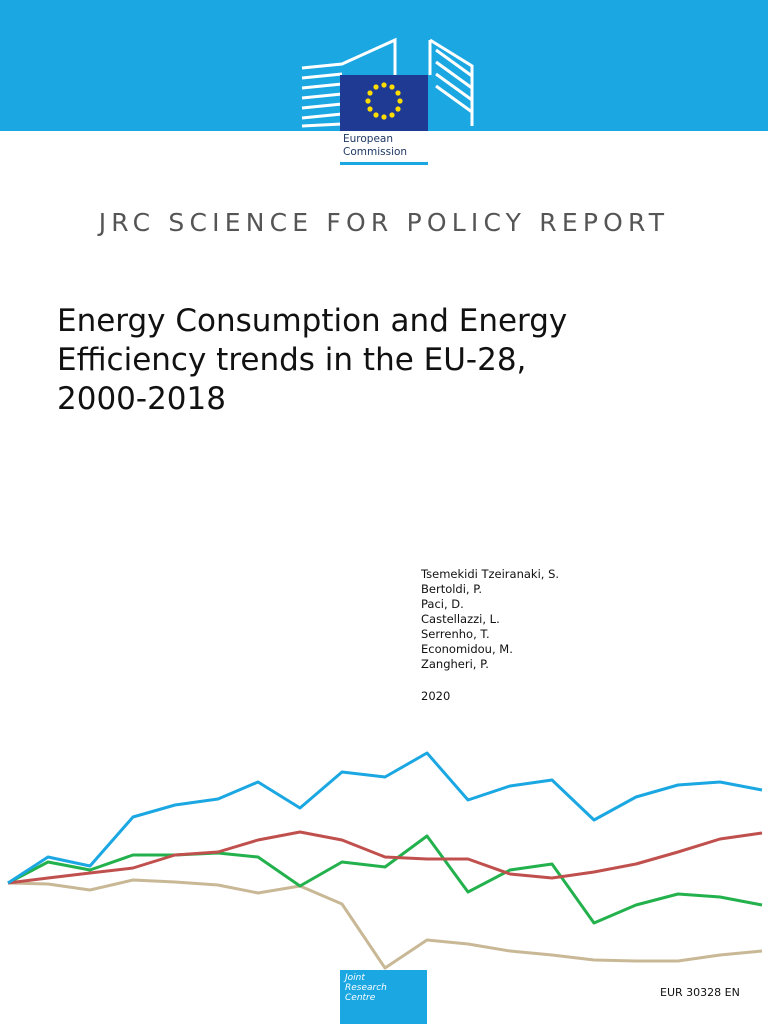 This screenshot has width=768, height=1024. What do you see at coordinates (360, 998) in the screenshot?
I see `jrc-line: Centre` at bounding box center [360, 998].